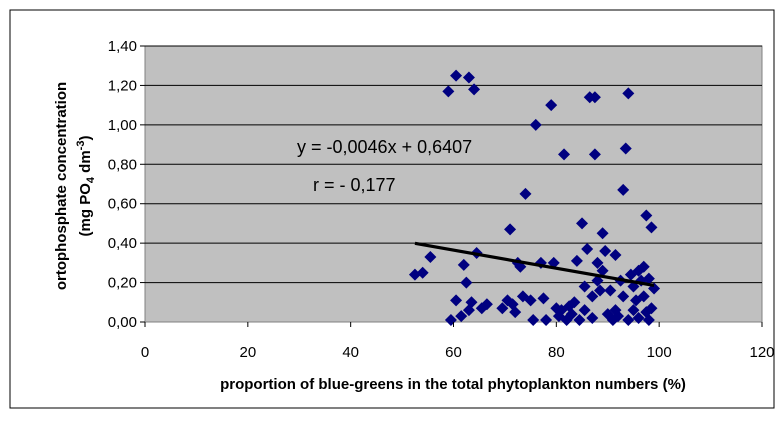 The image size is (784, 422). Describe the element at coordinates (122, 243) in the screenshot. I see `y-tick-label: 0,40` at that location.